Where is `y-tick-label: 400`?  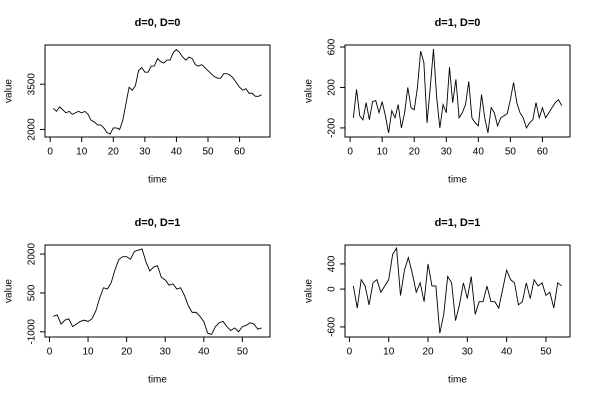 y-tick-label: 400 is located at coordinates (332, 263).